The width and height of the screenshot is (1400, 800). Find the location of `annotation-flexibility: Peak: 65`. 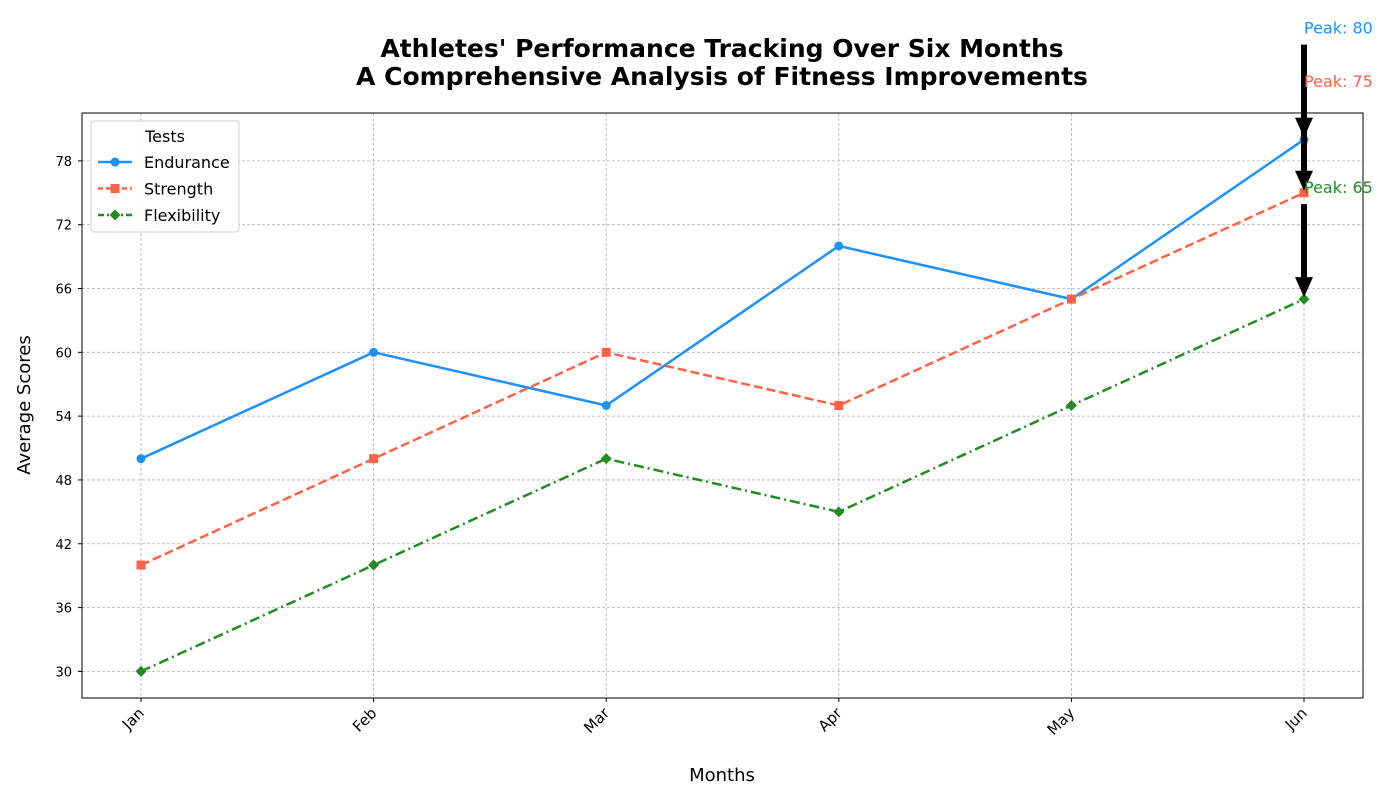

annotation-flexibility: Peak: 65 is located at coordinates (1334, 238).